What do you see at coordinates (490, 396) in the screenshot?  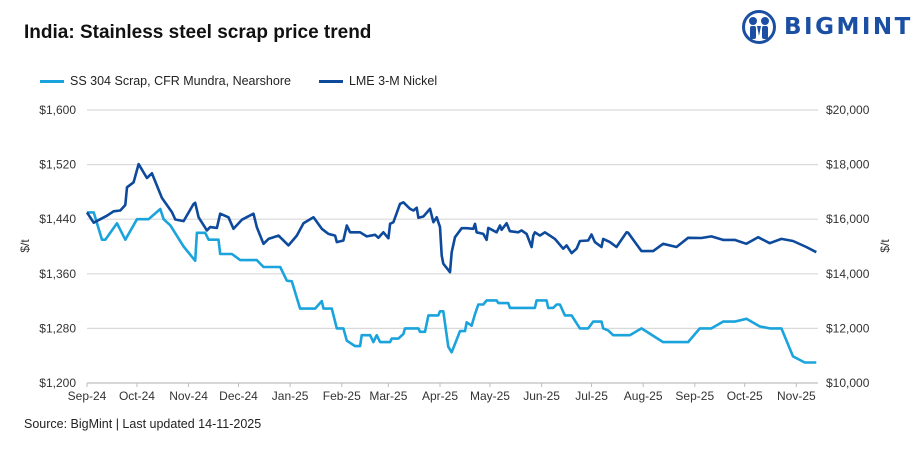 I see `x-tick-label: May-25` at bounding box center [490, 396].